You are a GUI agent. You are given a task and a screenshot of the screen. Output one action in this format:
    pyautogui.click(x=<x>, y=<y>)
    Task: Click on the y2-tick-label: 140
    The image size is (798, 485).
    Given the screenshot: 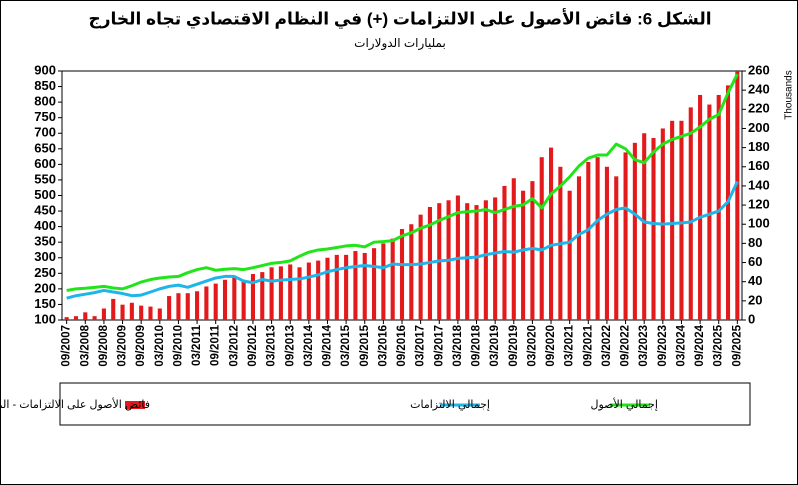 What is the action you would take?
    pyautogui.click(x=759, y=184)
    